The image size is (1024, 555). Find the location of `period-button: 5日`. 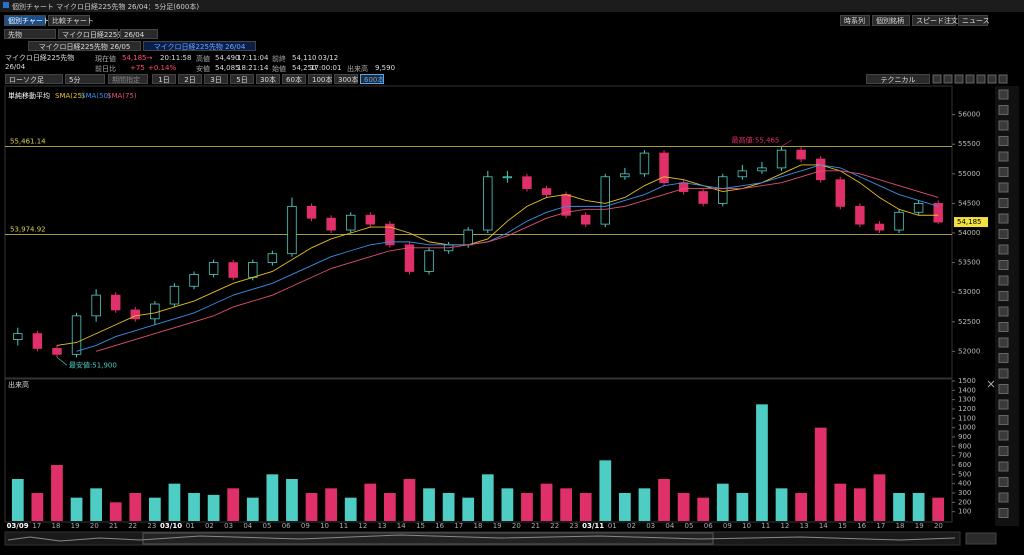

period-button: 5日 is located at coordinates (242, 79).